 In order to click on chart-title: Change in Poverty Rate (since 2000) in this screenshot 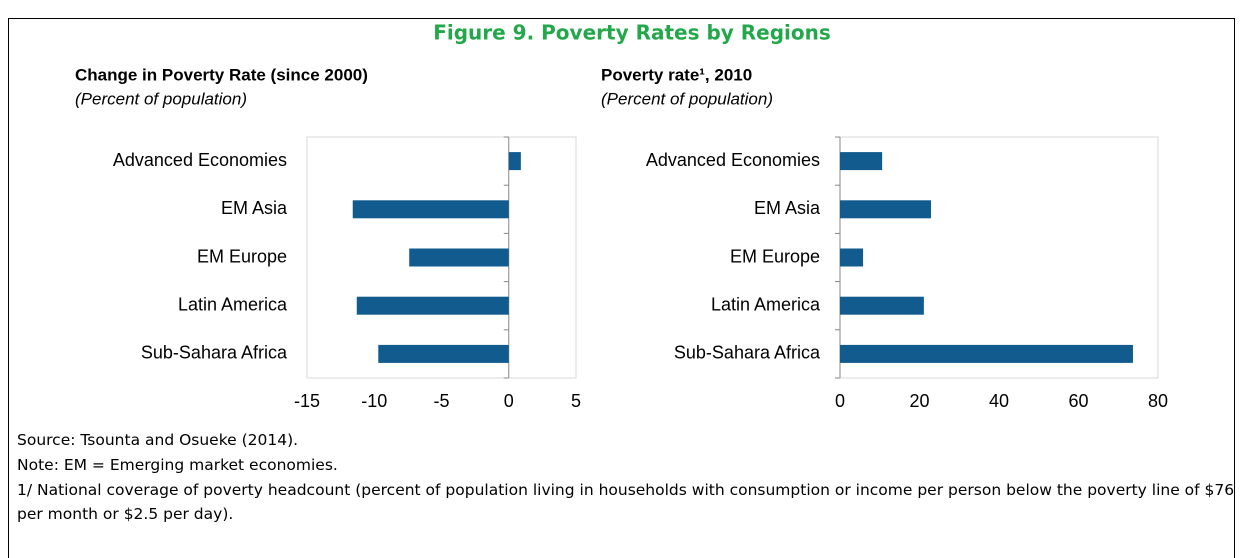, I will do `click(221, 74)`.